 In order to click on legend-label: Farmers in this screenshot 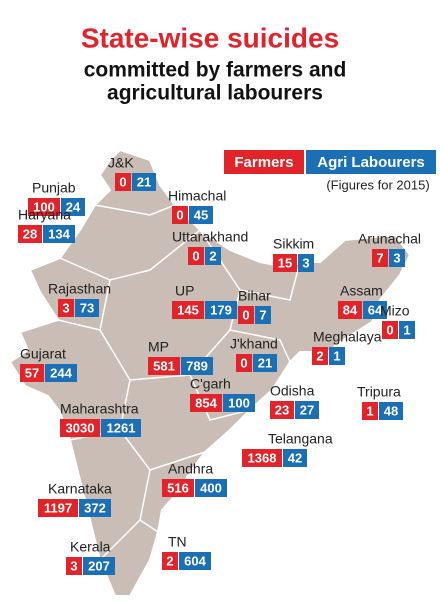, I will do `click(263, 162)`.